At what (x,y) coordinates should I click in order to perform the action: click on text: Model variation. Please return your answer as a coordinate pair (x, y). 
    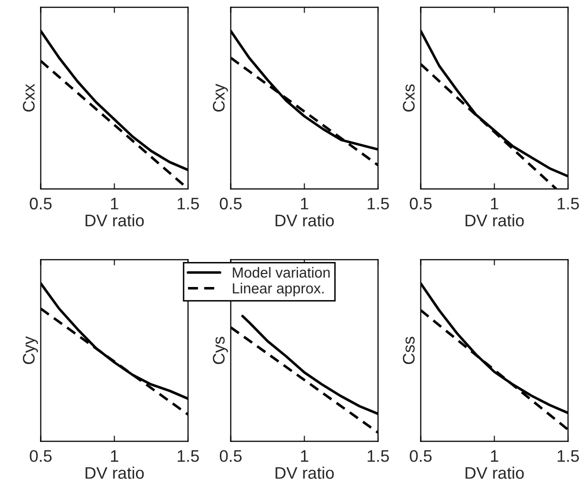
    Looking at the image, I should click on (281, 272).